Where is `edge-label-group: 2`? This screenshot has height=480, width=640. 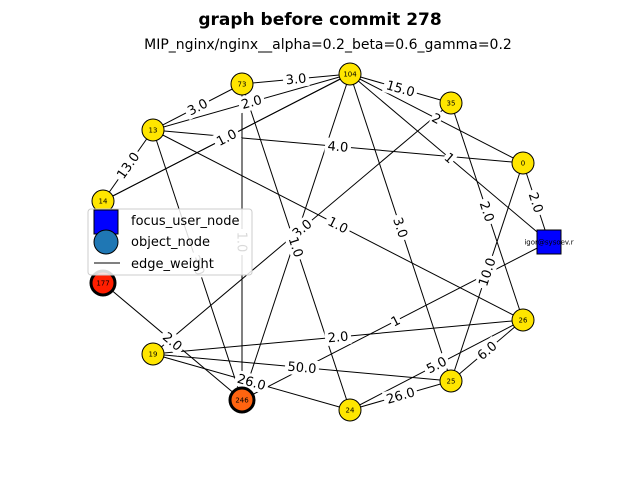
edge-label-group: 2 is located at coordinates (436, 118).